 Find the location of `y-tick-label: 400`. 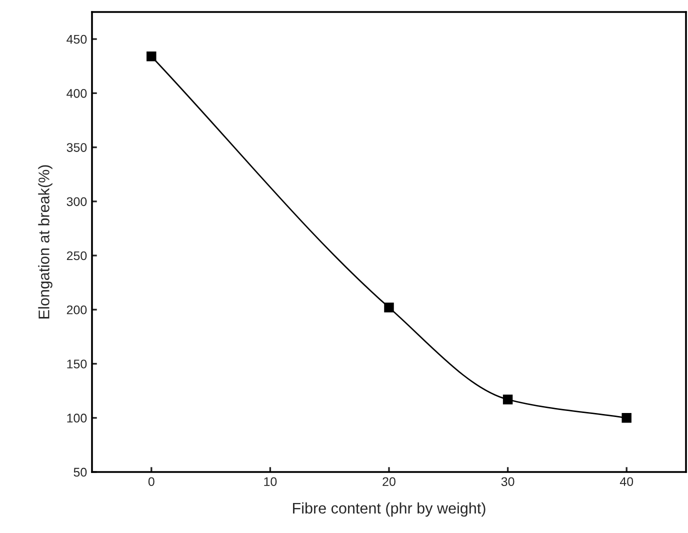

y-tick-label: 400 is located at coordinates (76, 93).